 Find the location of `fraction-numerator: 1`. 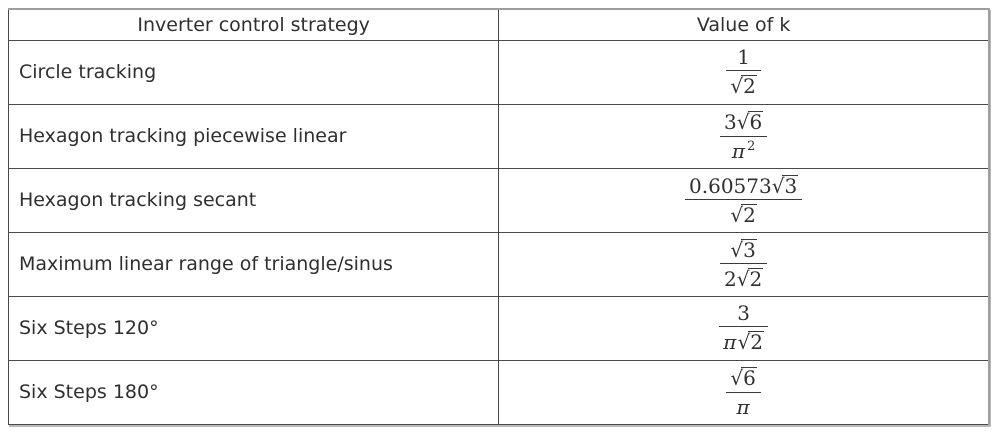

fraction-numerator: 1 is located at coordinates (743, 58).